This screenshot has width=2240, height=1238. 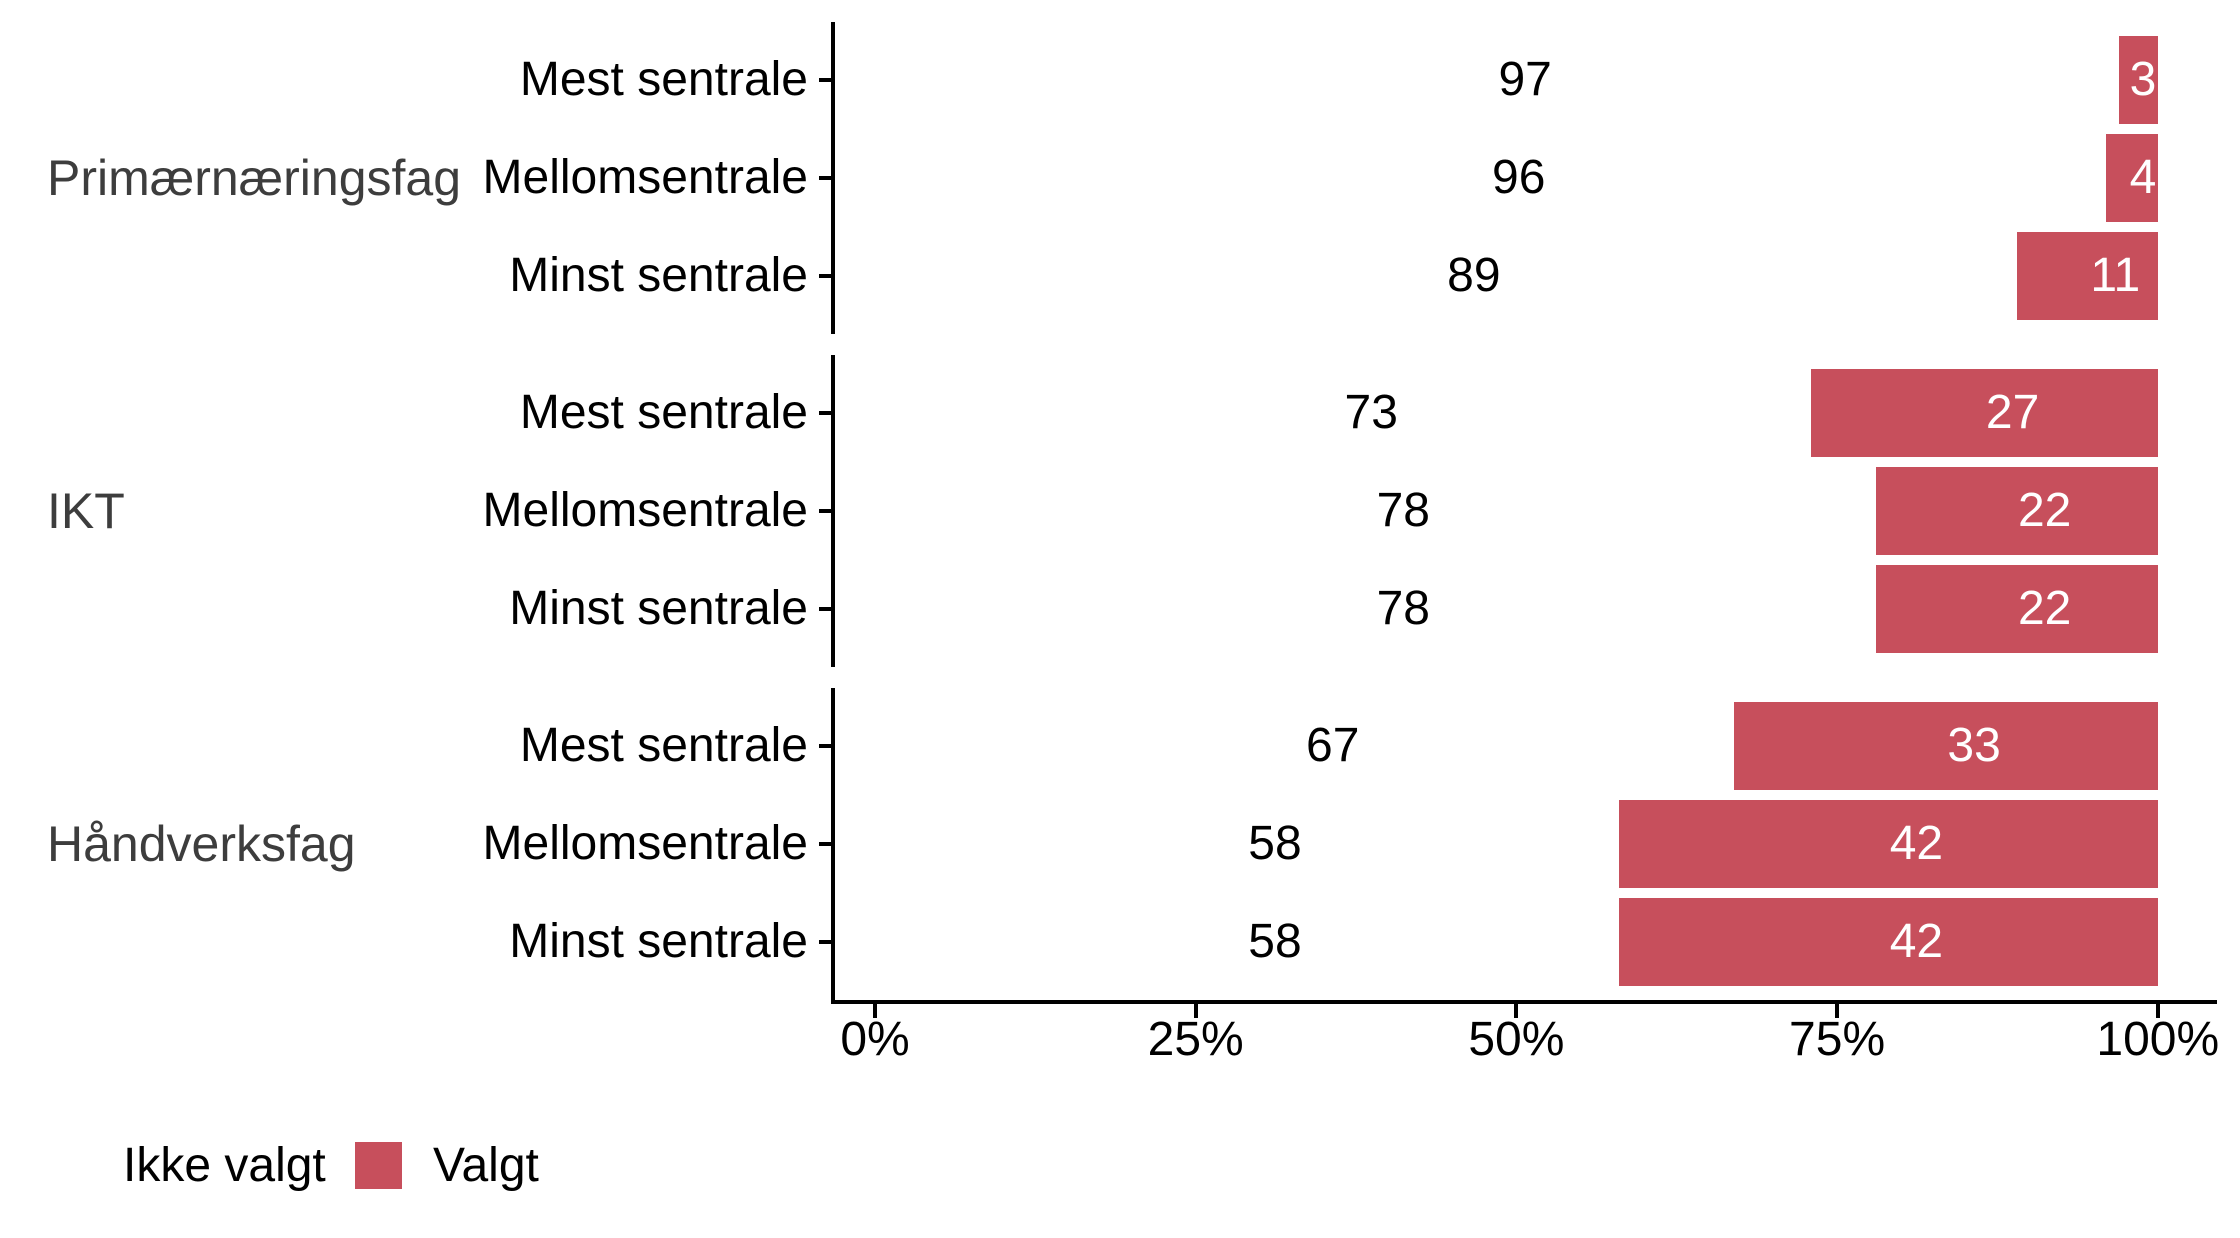 I want to click on value-label-valgt: 27, so click(x=2012, y=412).